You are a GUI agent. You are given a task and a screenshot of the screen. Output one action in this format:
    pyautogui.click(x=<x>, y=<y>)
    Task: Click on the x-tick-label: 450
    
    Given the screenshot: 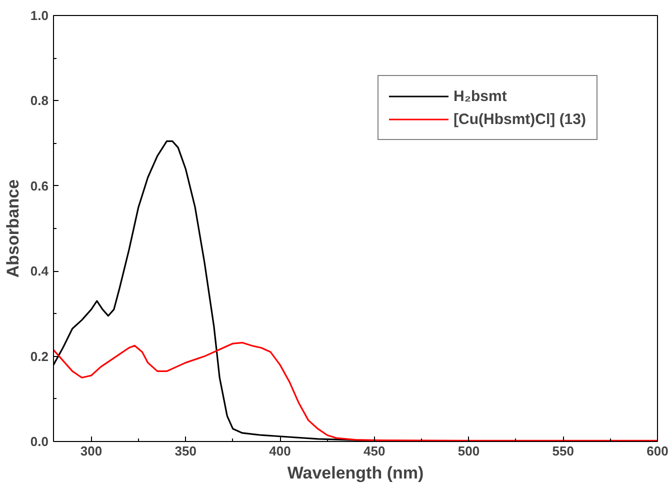 What is the action you would take?
    pyautogui.click(x=375, y=451)
    